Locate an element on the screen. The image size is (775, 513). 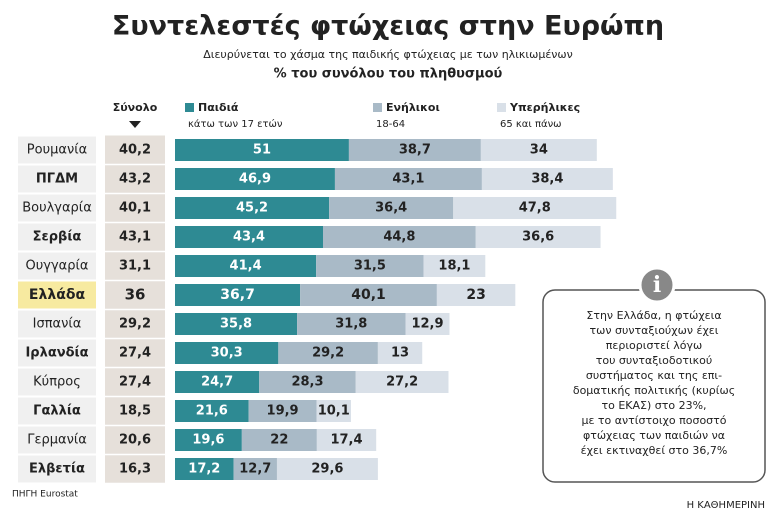
total-label: 43,1 is located at coordinates (135, 237).